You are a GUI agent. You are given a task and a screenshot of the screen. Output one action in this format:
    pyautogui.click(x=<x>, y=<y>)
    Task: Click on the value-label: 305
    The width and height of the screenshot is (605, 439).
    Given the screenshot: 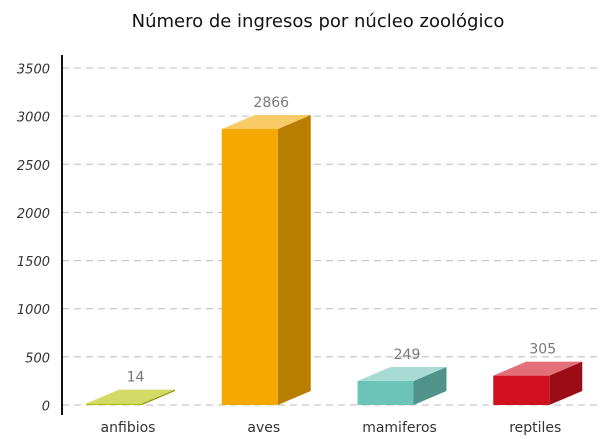 What is the action you would take?
    pyautogui.click(x=542, y=350)
    